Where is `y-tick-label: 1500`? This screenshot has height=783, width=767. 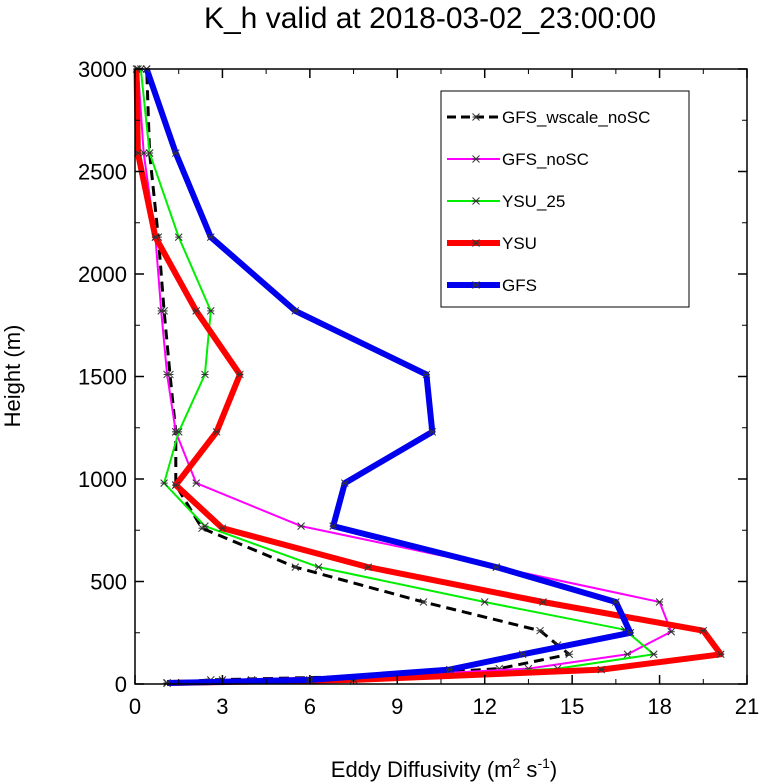
y-tick-label: 1500 is located at coordinates (102, 377).